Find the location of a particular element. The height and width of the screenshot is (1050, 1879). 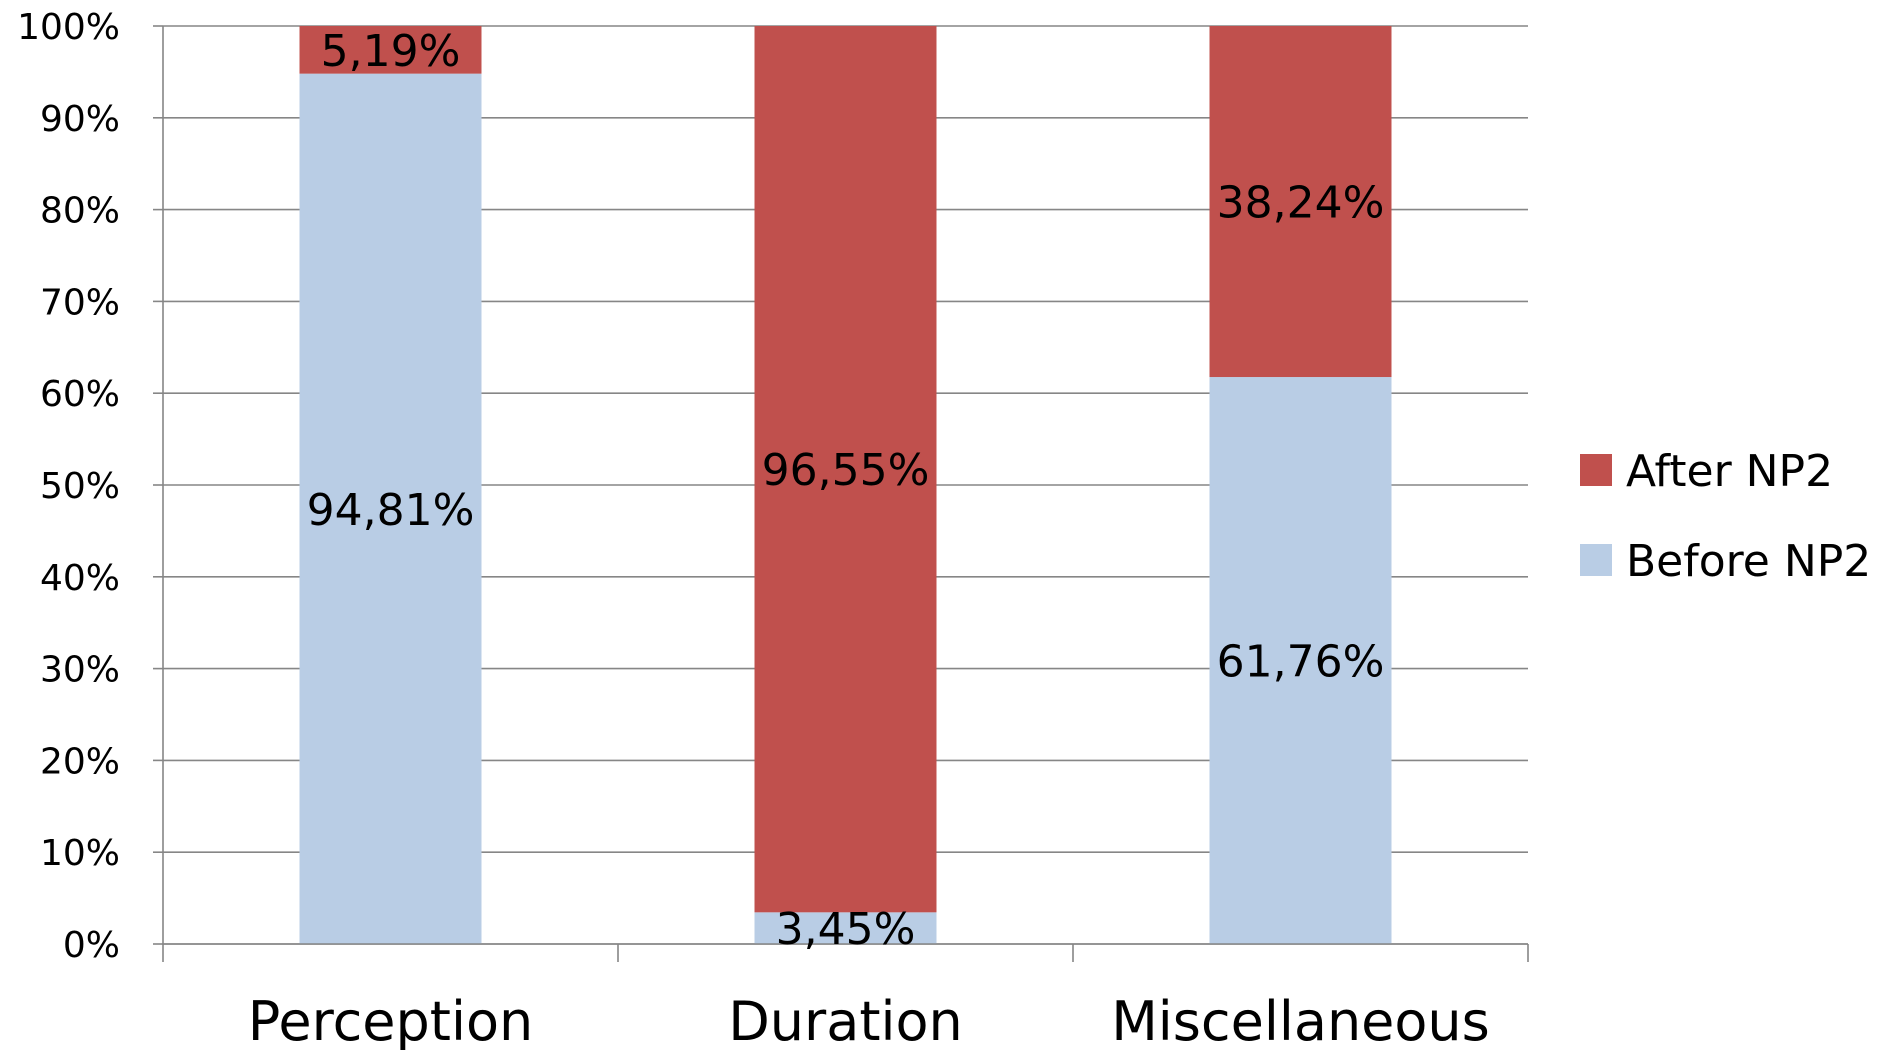

y-tick-label-20: 20% is located at coordinates (80, 761).